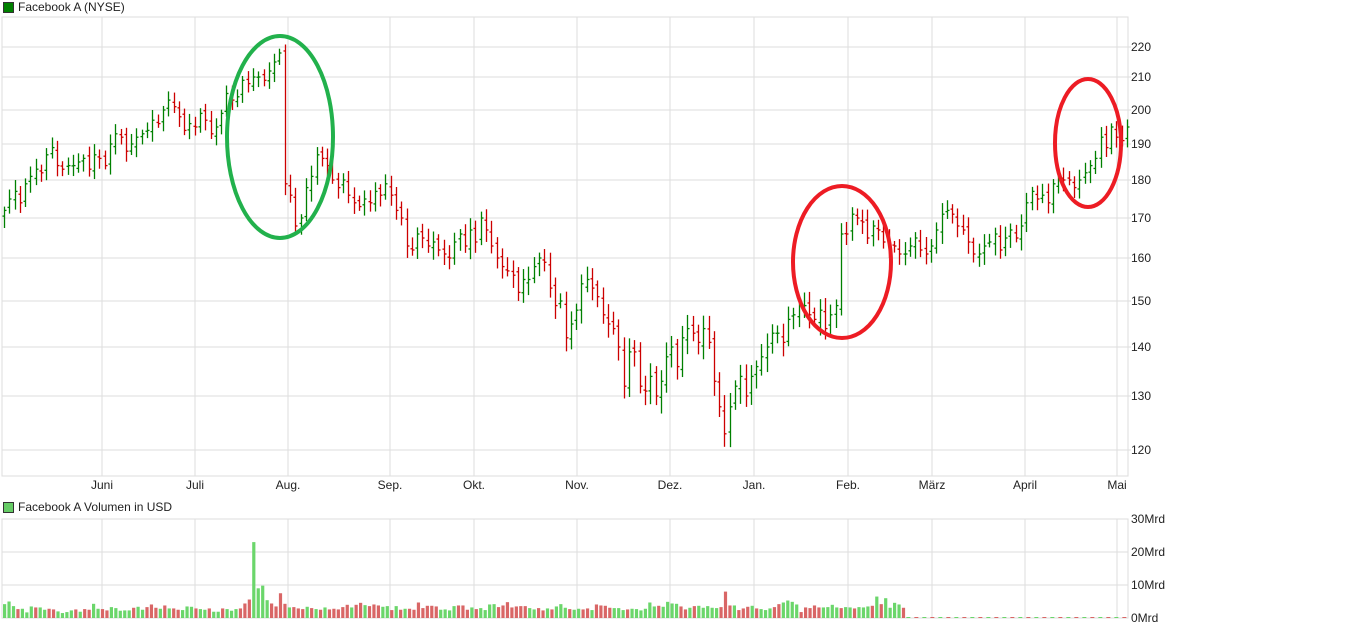  What do you see at coordinates (474, 485) in the screenshot?
I see `month-tick-label: Okt.` at bounding box center [474, 485].